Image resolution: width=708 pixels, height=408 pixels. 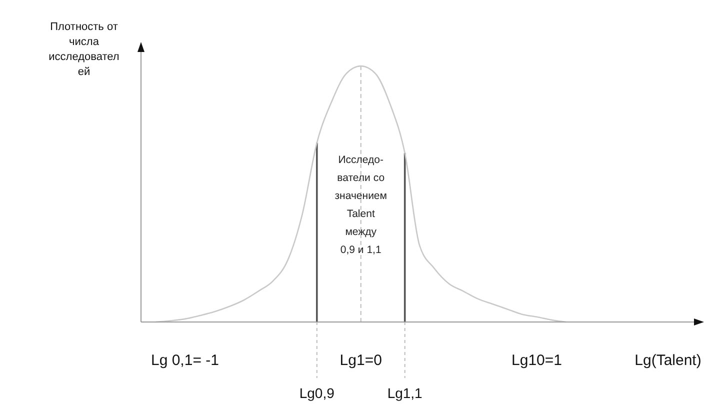 What do you see at coordinates (317, 393) in the screenshot?
I see `x-tick-label: Lg0,9` at bounding box center [317, 393].